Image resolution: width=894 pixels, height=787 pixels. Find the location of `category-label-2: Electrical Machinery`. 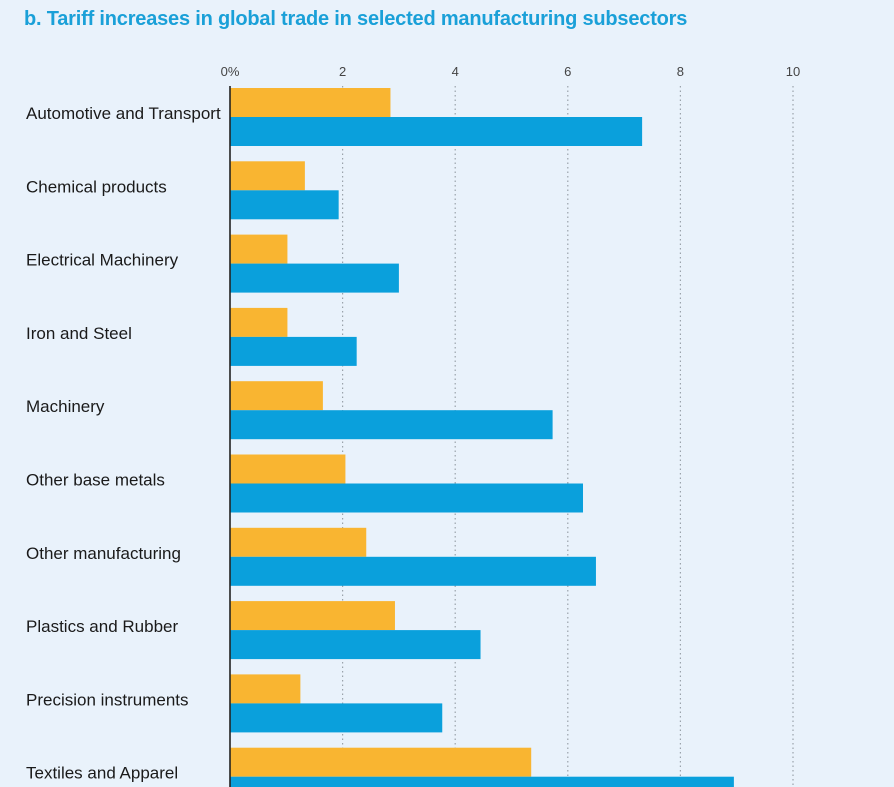

category-label-2: Electrical Machinery is located at coordinates (102, 260).